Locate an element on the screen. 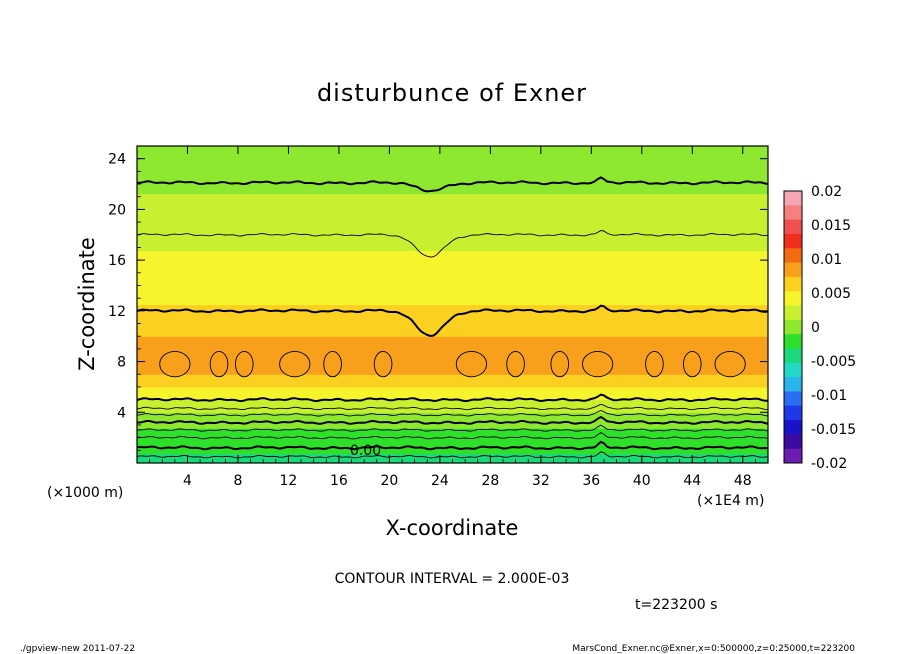 The width and height of the screenshot is (904, 654). x-tick-label: 20 is located at coordinates (389, 481).